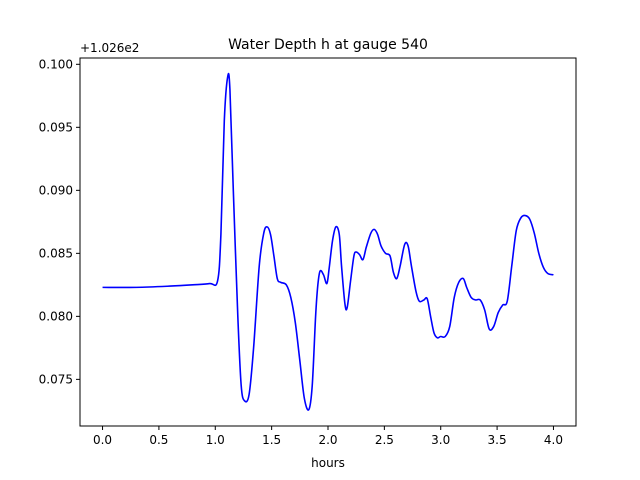 Image resolution: width=640 pixels, height=480 pixels. Describe the element at coordinates (553, 440) in the screenshot. I see `x-tick-label: 4.0` at that location.